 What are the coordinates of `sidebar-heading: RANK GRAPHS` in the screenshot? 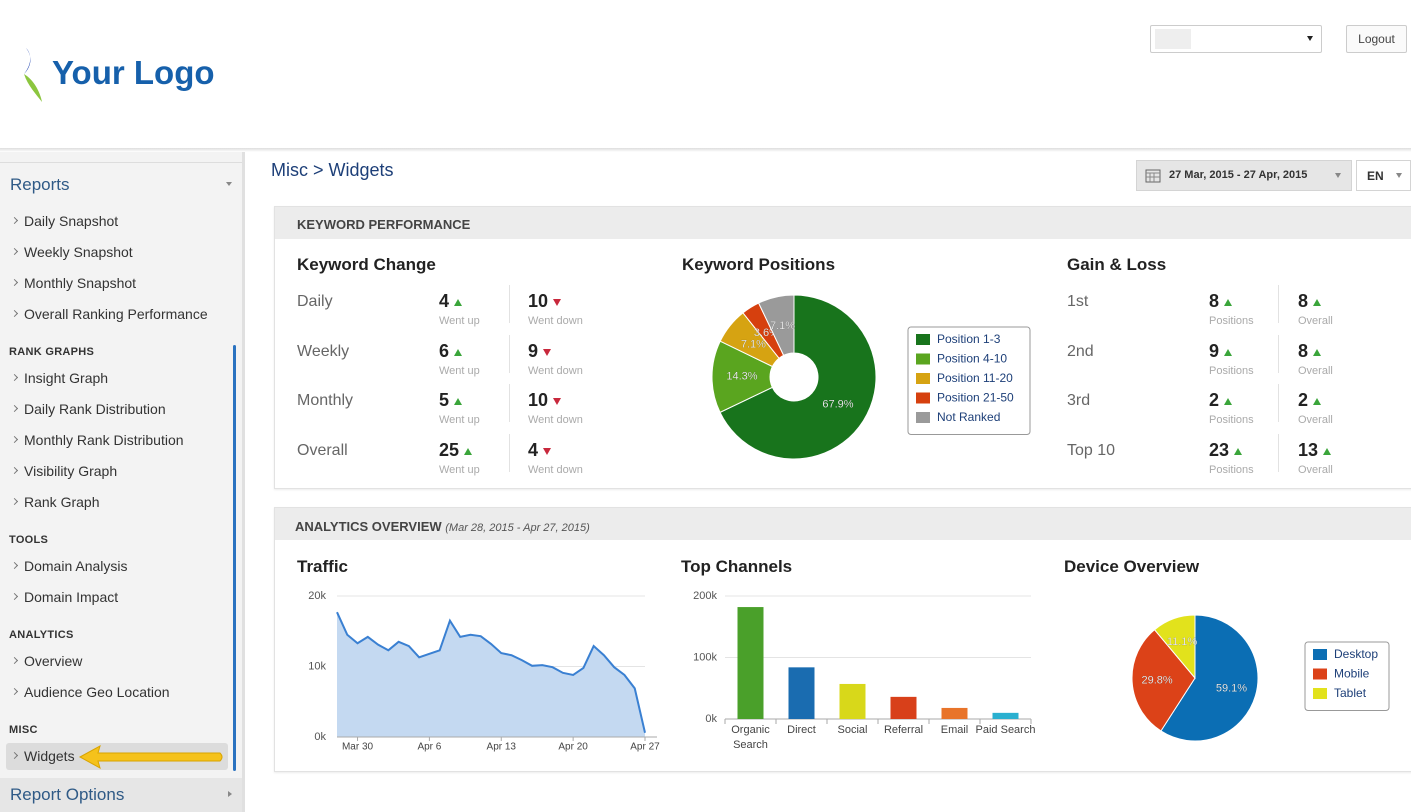 It's located at (52, 352).